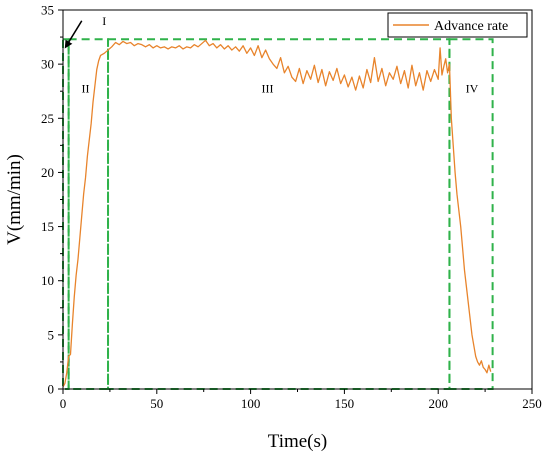 The image size is (550, 455). What do you see at coordinates (47, 280) in the screenshot?
I see `y-tick-label-10: 10` at bounding box center [47, 280].